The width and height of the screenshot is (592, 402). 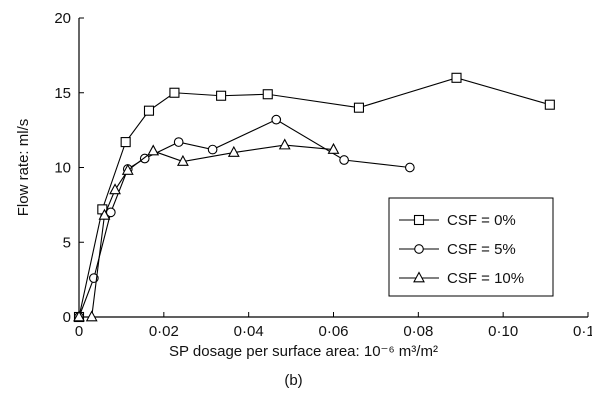 What do you see at coordinates (481, 220) in the screenshot?
I see `legend-label-csf-0: CSF = 0%` at bounding box center [481, 220].